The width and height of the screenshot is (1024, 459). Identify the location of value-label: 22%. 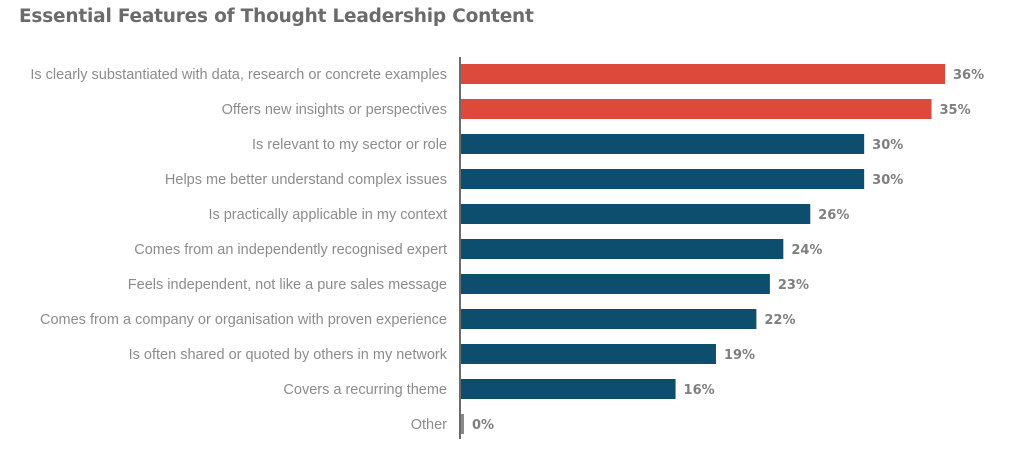
(779, 320).